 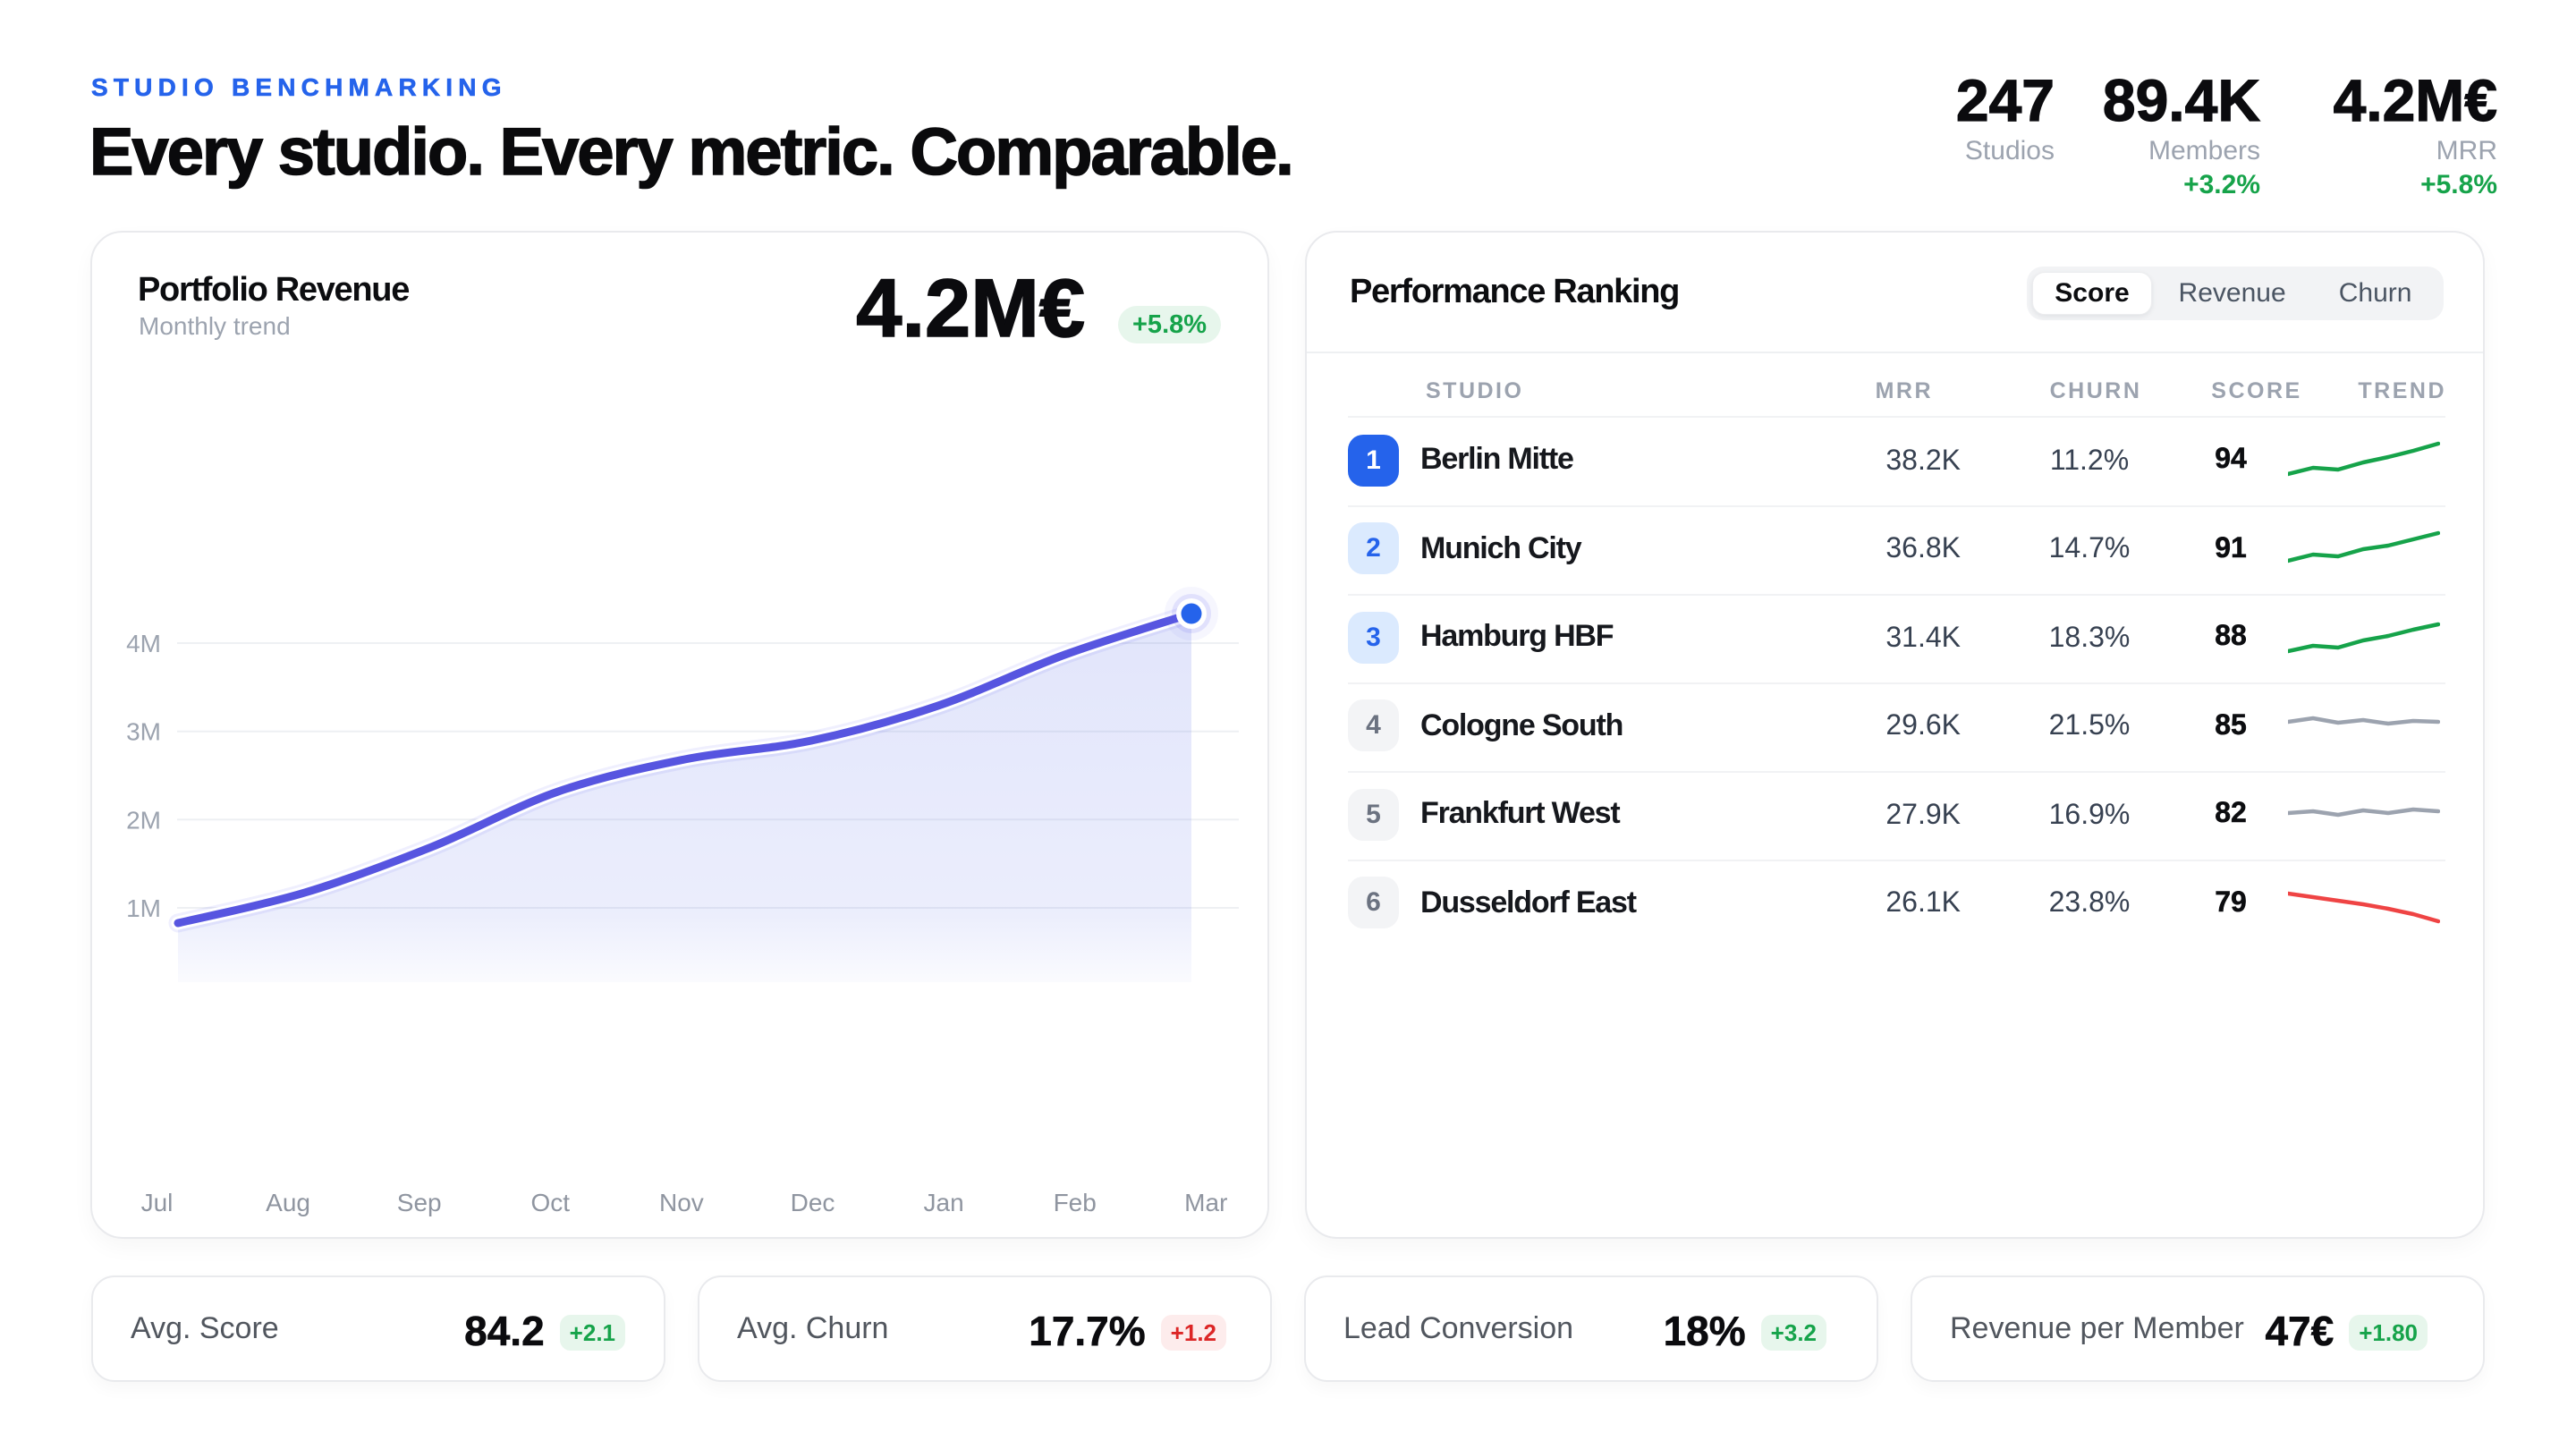 What do you see at coordinates (143, 643) in the screenshot?
I see `svg-text: 4M` at bounding box center [143, 643].